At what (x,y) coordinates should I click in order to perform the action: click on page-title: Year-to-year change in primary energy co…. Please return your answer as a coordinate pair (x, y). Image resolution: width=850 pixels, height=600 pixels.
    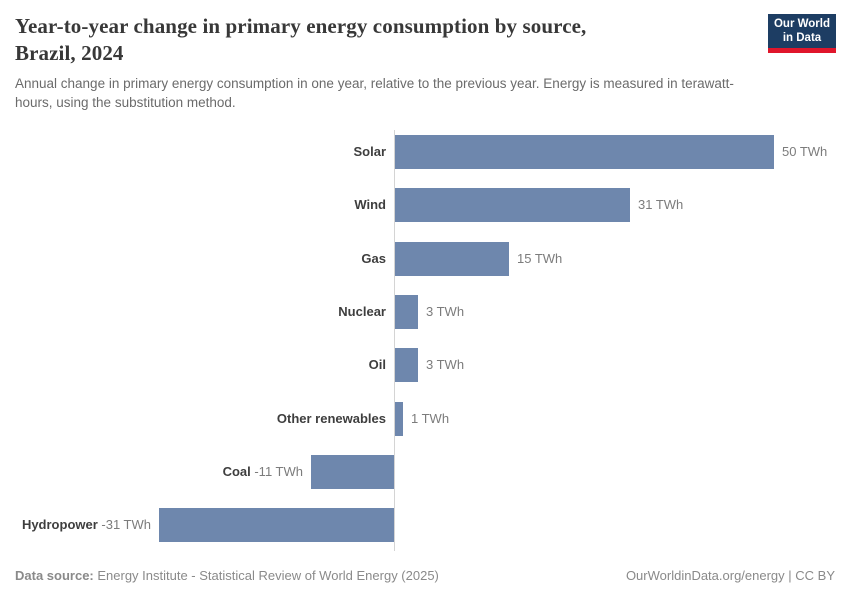
    Looking at the image, I should click on (300, 40).